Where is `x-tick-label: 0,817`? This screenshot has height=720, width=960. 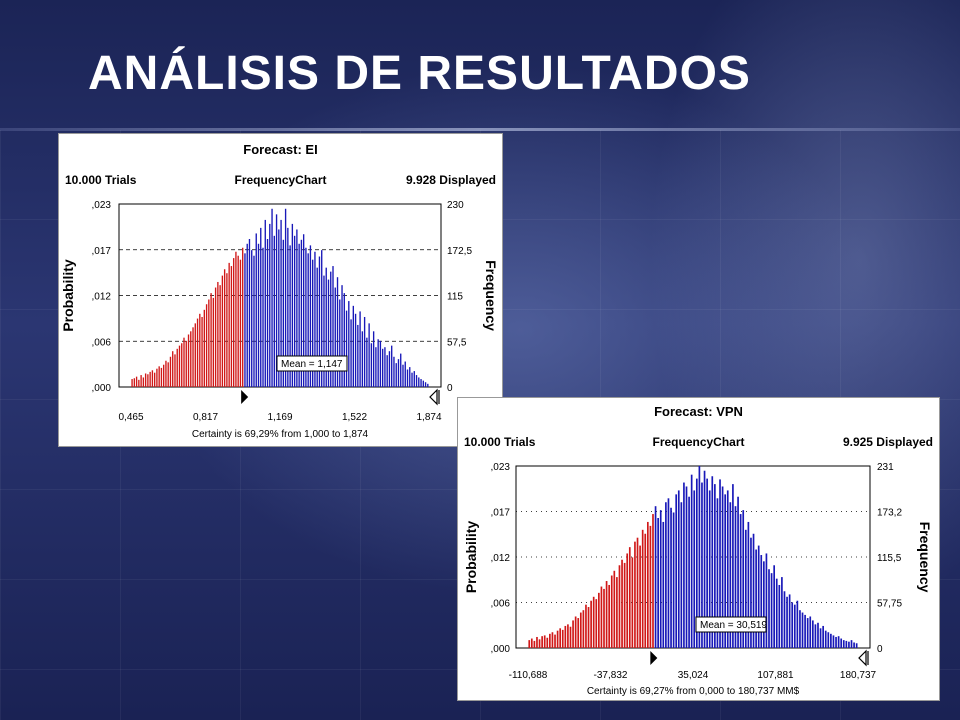 x-tick-label: 0,817 is located at coordinates (205, 417).